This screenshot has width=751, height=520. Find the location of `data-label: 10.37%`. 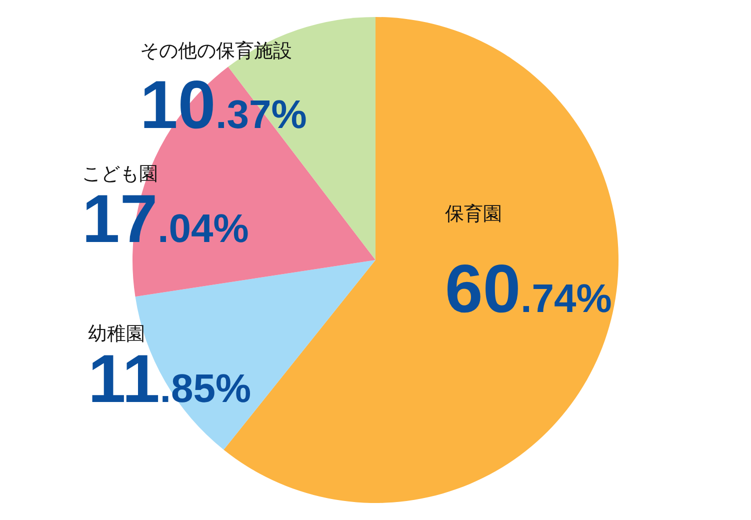

data-label: 10.37% is located at coordinates (223, 105).